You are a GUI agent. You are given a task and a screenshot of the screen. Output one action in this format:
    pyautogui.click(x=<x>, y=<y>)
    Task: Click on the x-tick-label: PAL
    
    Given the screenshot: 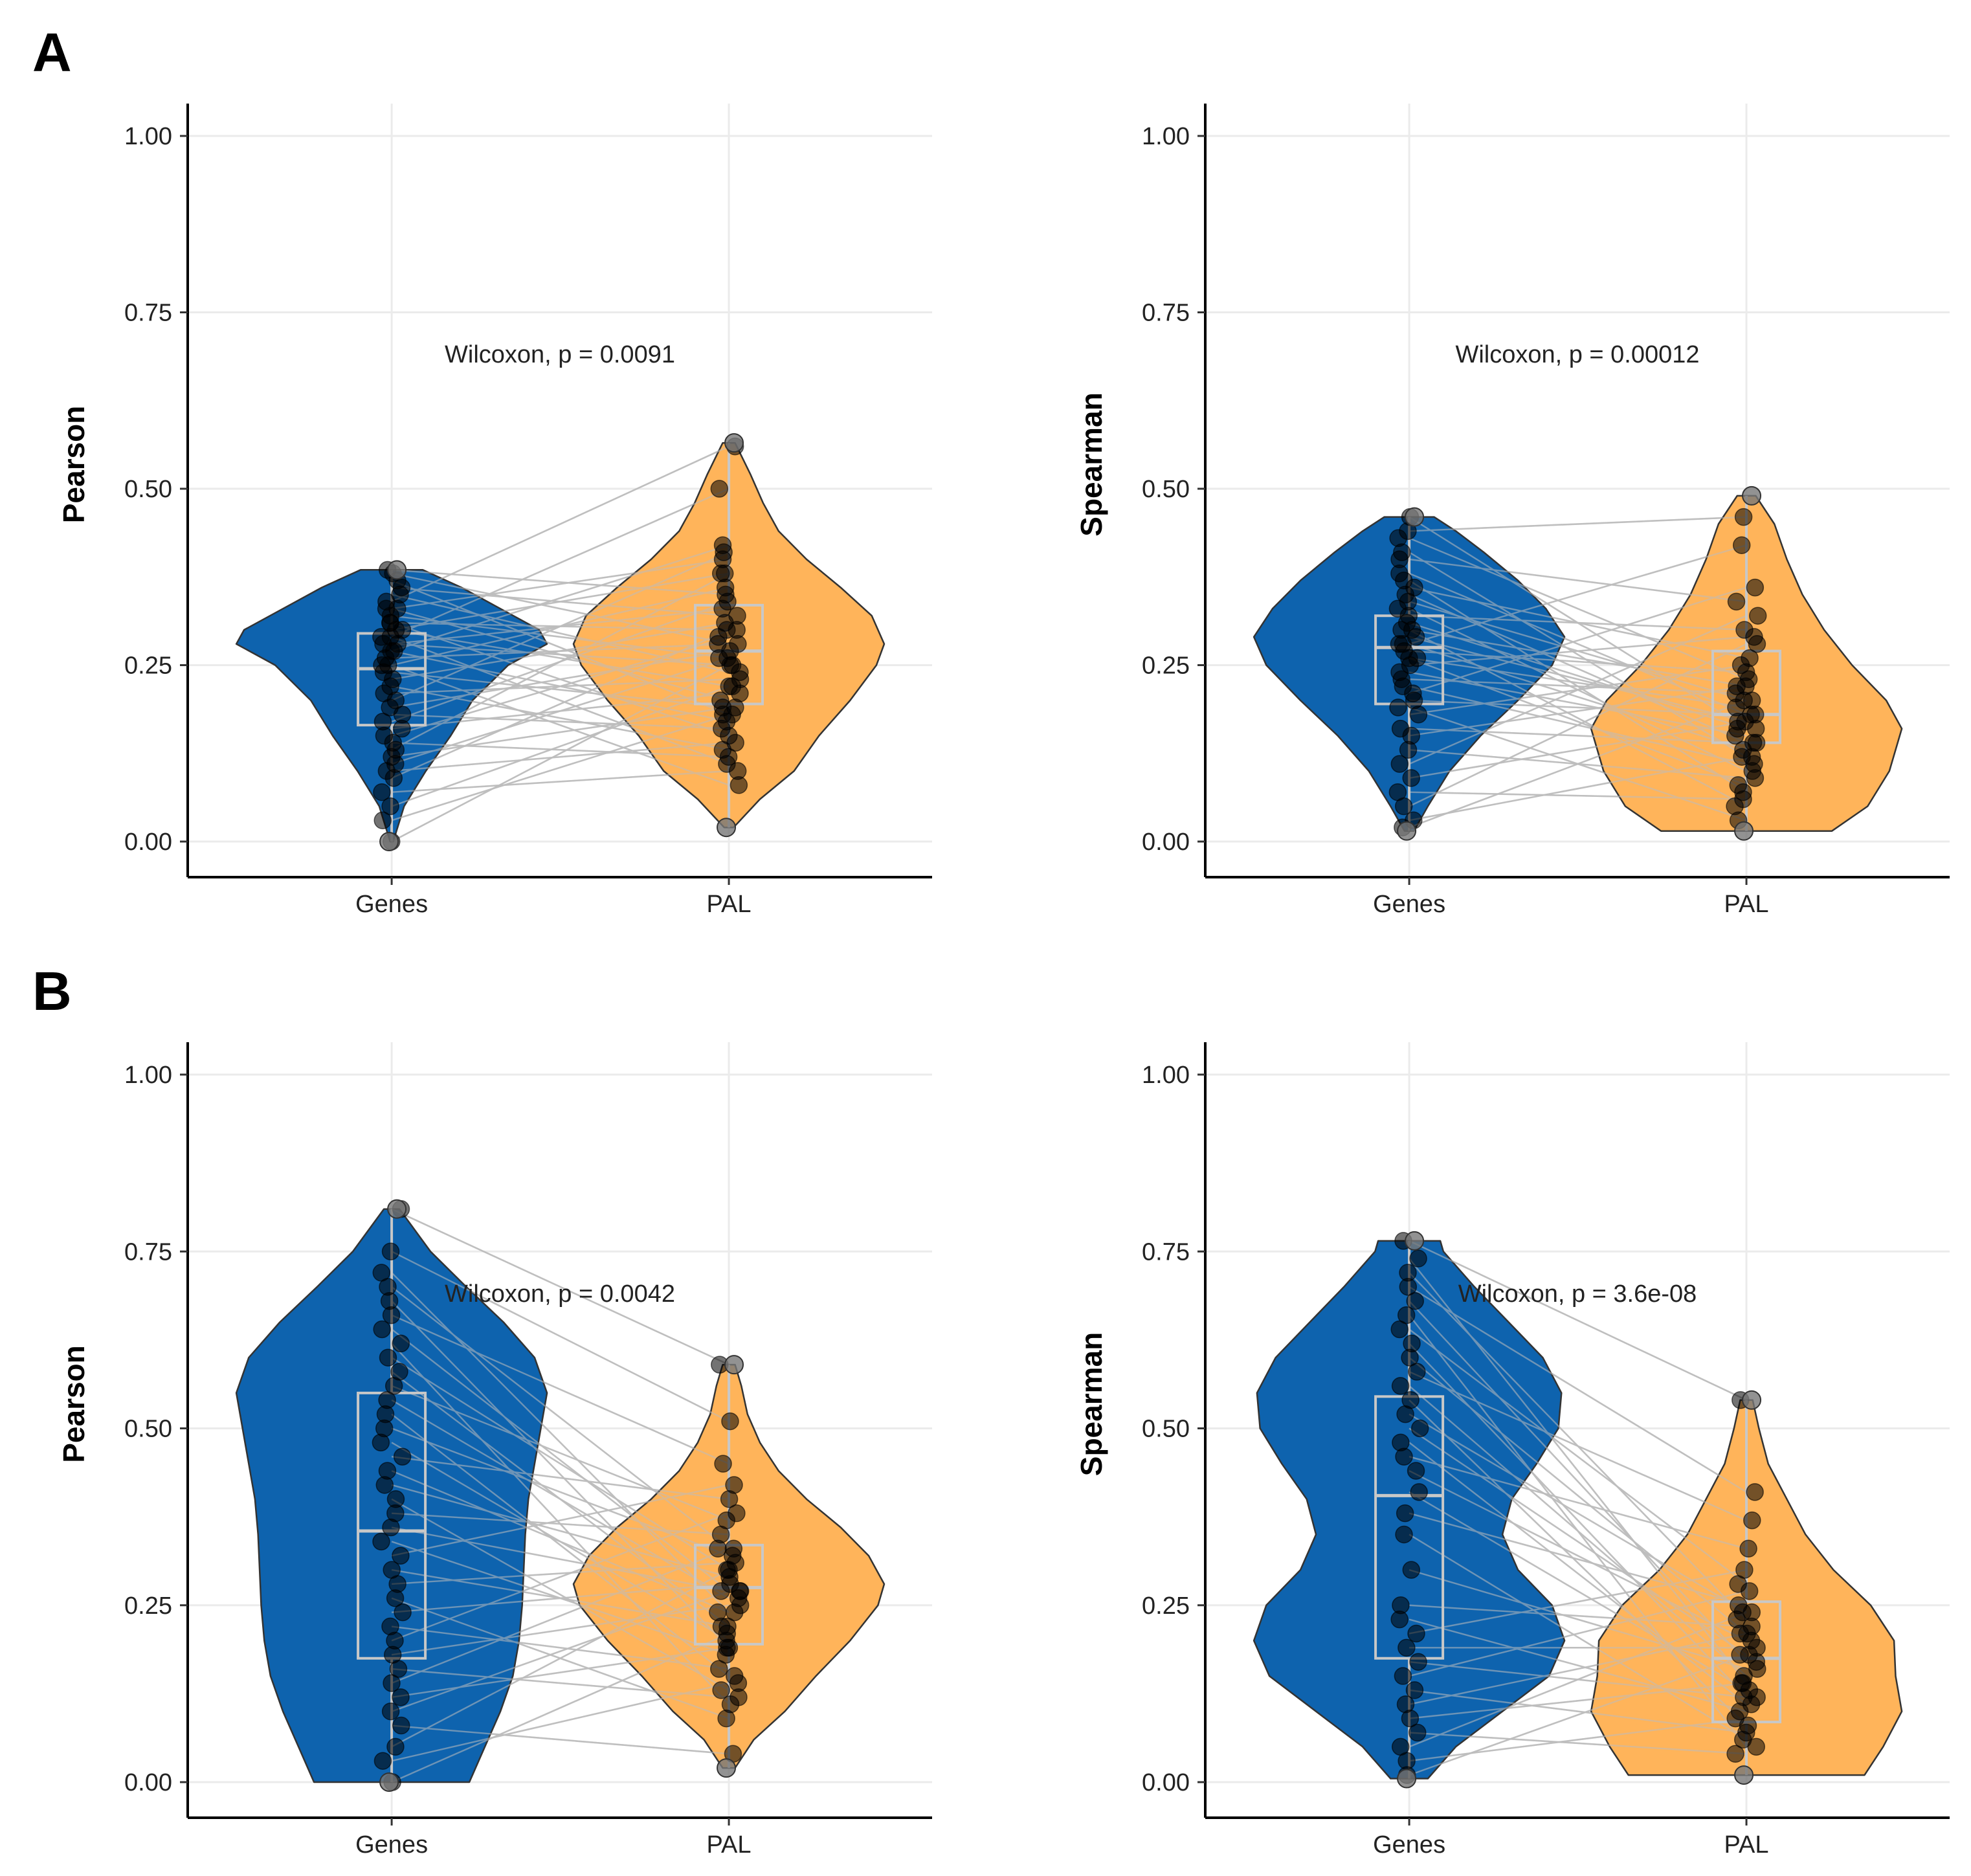 What is the action you would take?
    pyautogui.click(x=730, y=1845)
    